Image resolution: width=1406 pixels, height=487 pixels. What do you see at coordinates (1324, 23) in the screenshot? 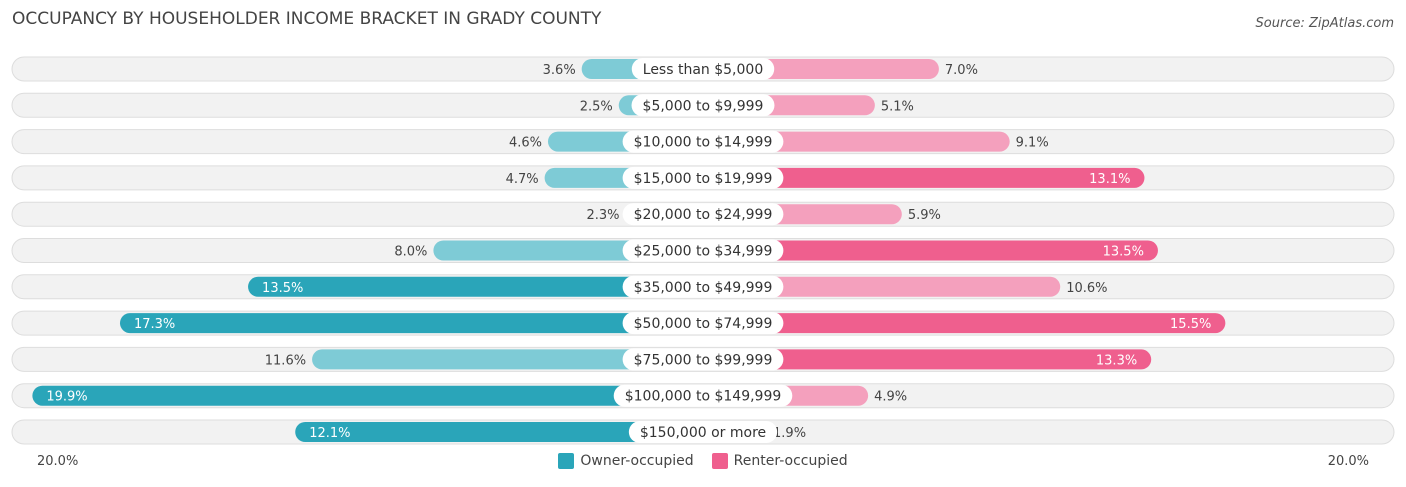
I see `source-label: Source: ZipAtlas.com` at bounding box center [1324, 23].